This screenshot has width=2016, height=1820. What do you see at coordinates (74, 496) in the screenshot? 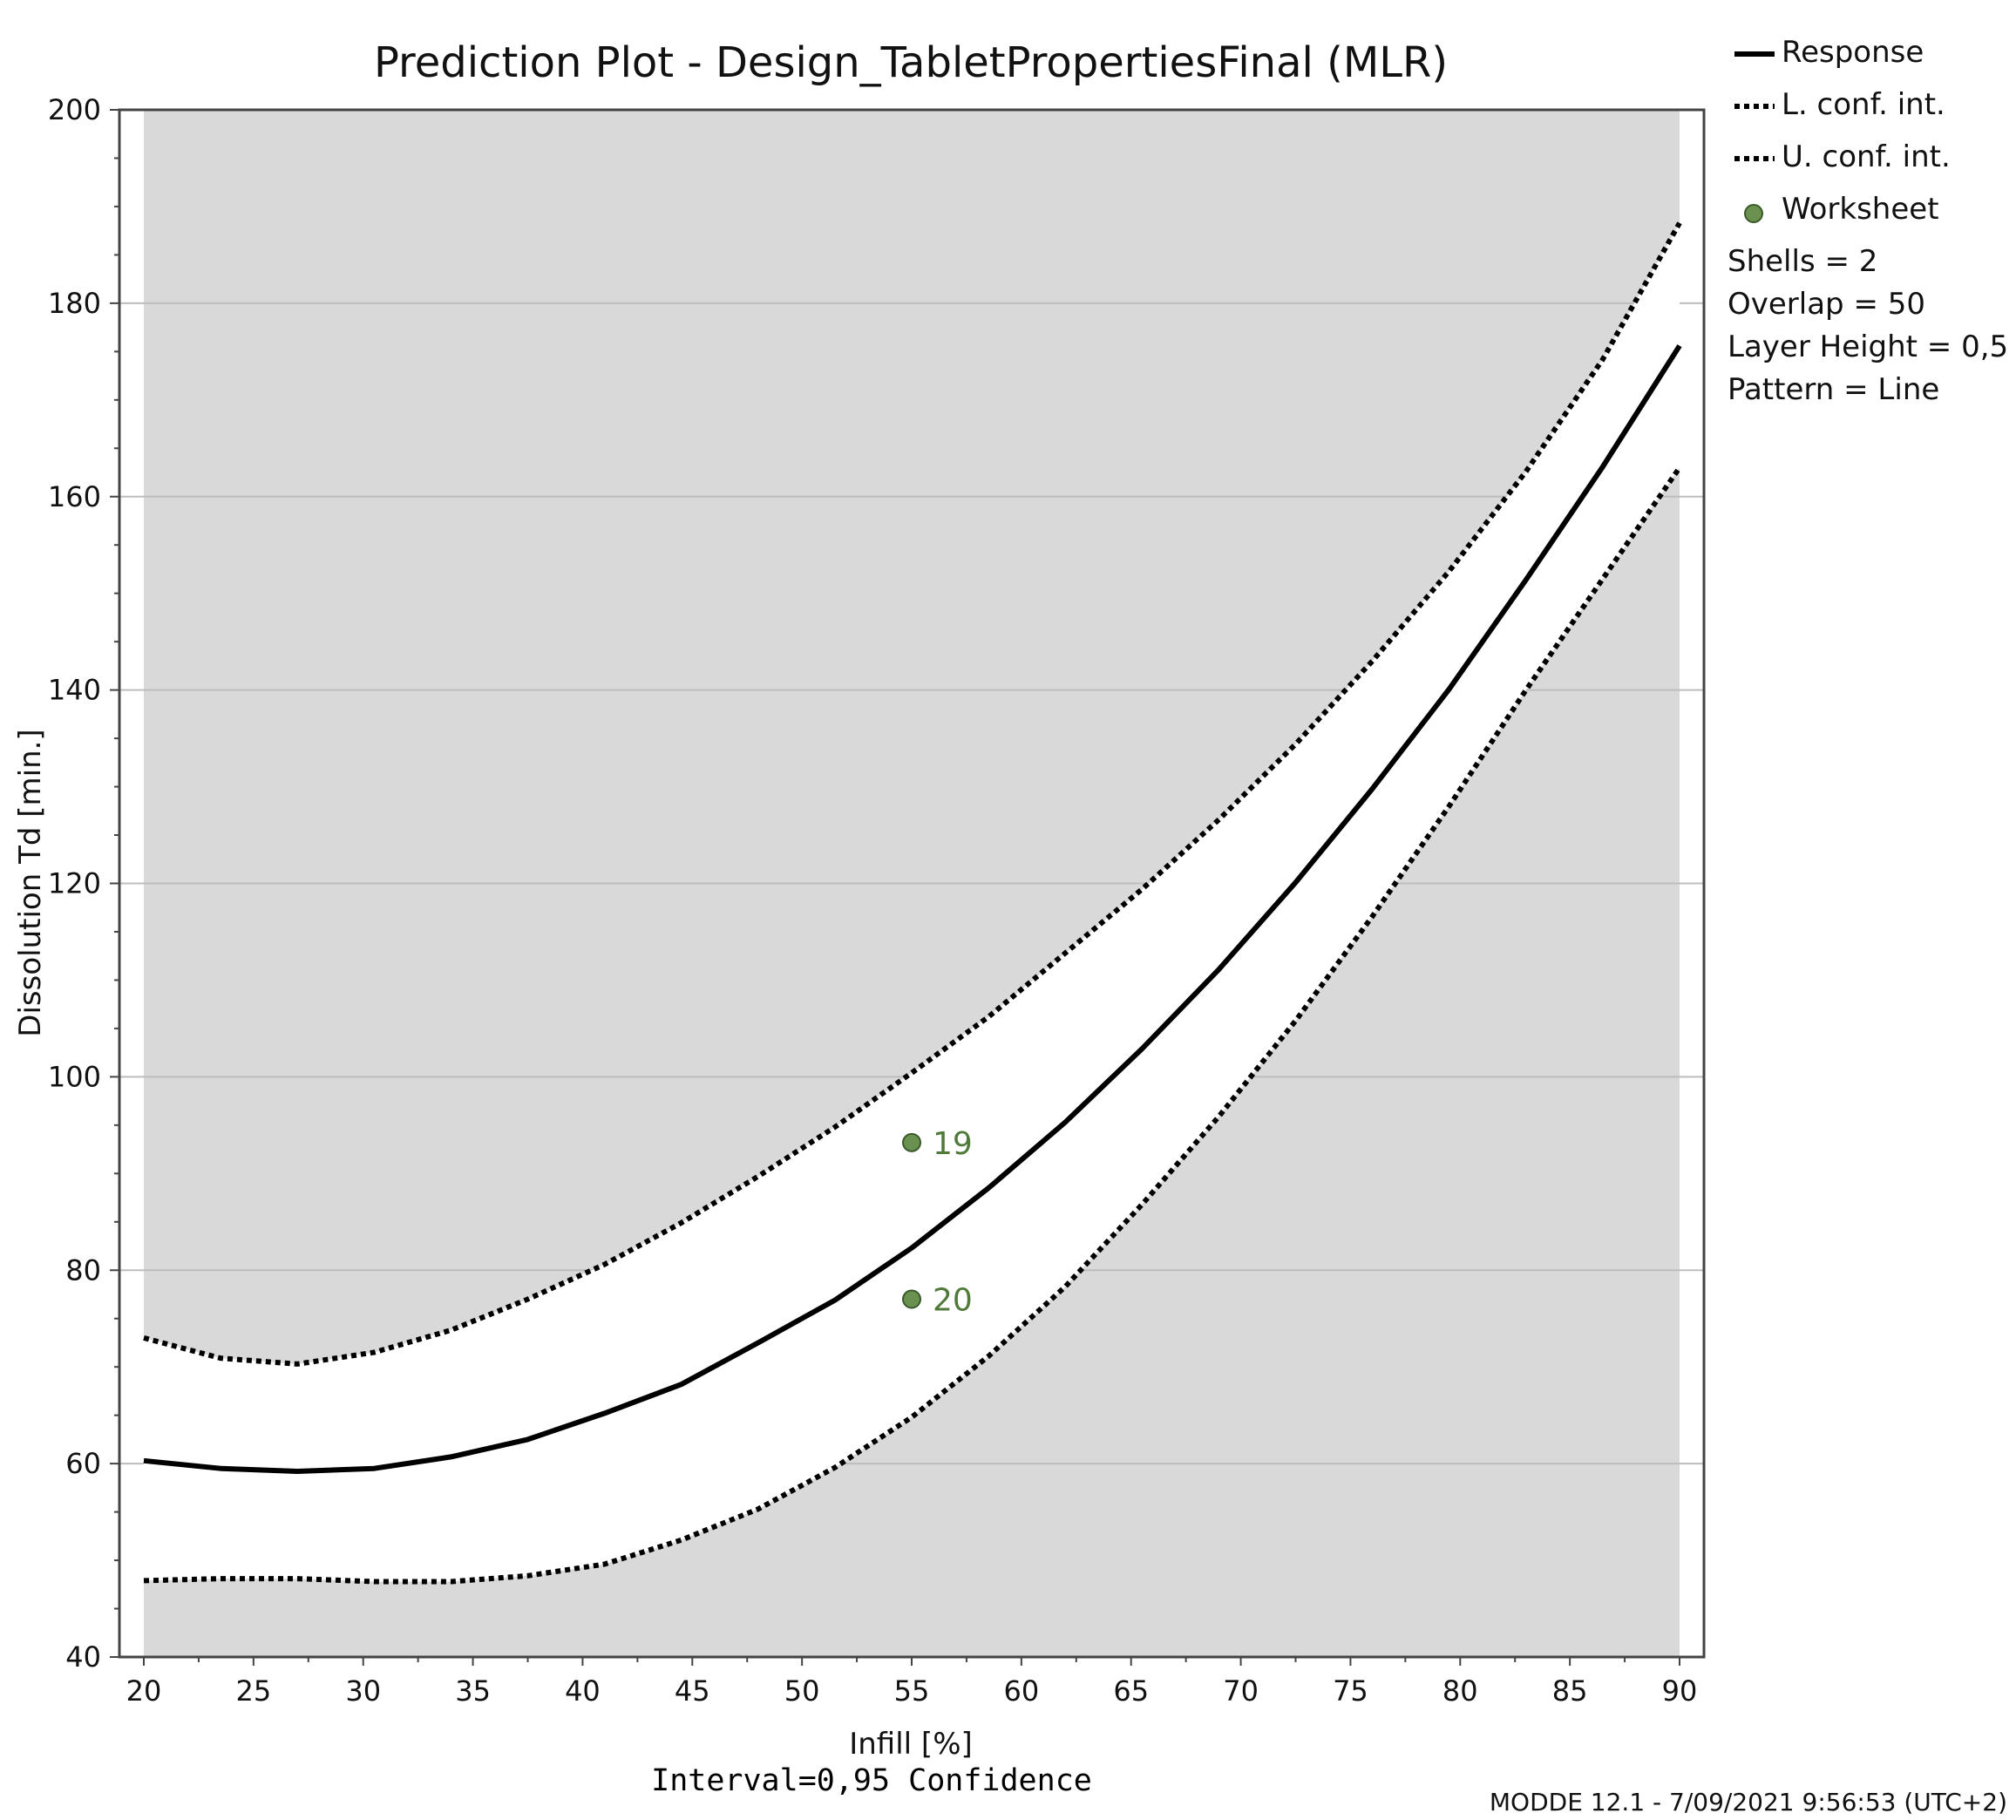
I see `y-tick-label: 160` at bounding box center [74, 496].